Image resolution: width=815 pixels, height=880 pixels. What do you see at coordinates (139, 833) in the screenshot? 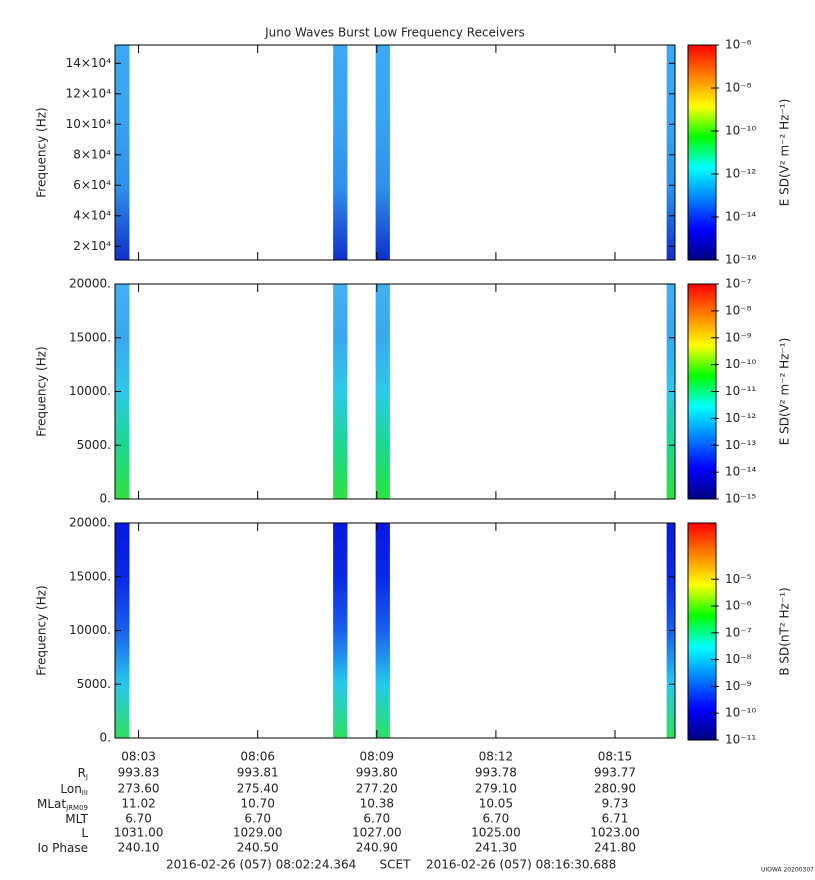
I see `ephemeris-value: 1031.00` at bounding box center [139, 833].